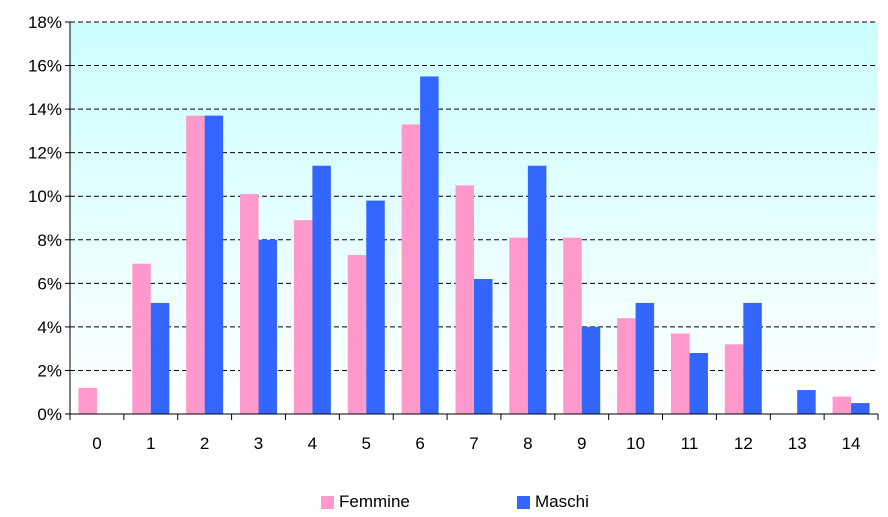 The width and height of the screenshot is (888, 517). I want to click on y-tick-label: 10%, so click(45, 196).